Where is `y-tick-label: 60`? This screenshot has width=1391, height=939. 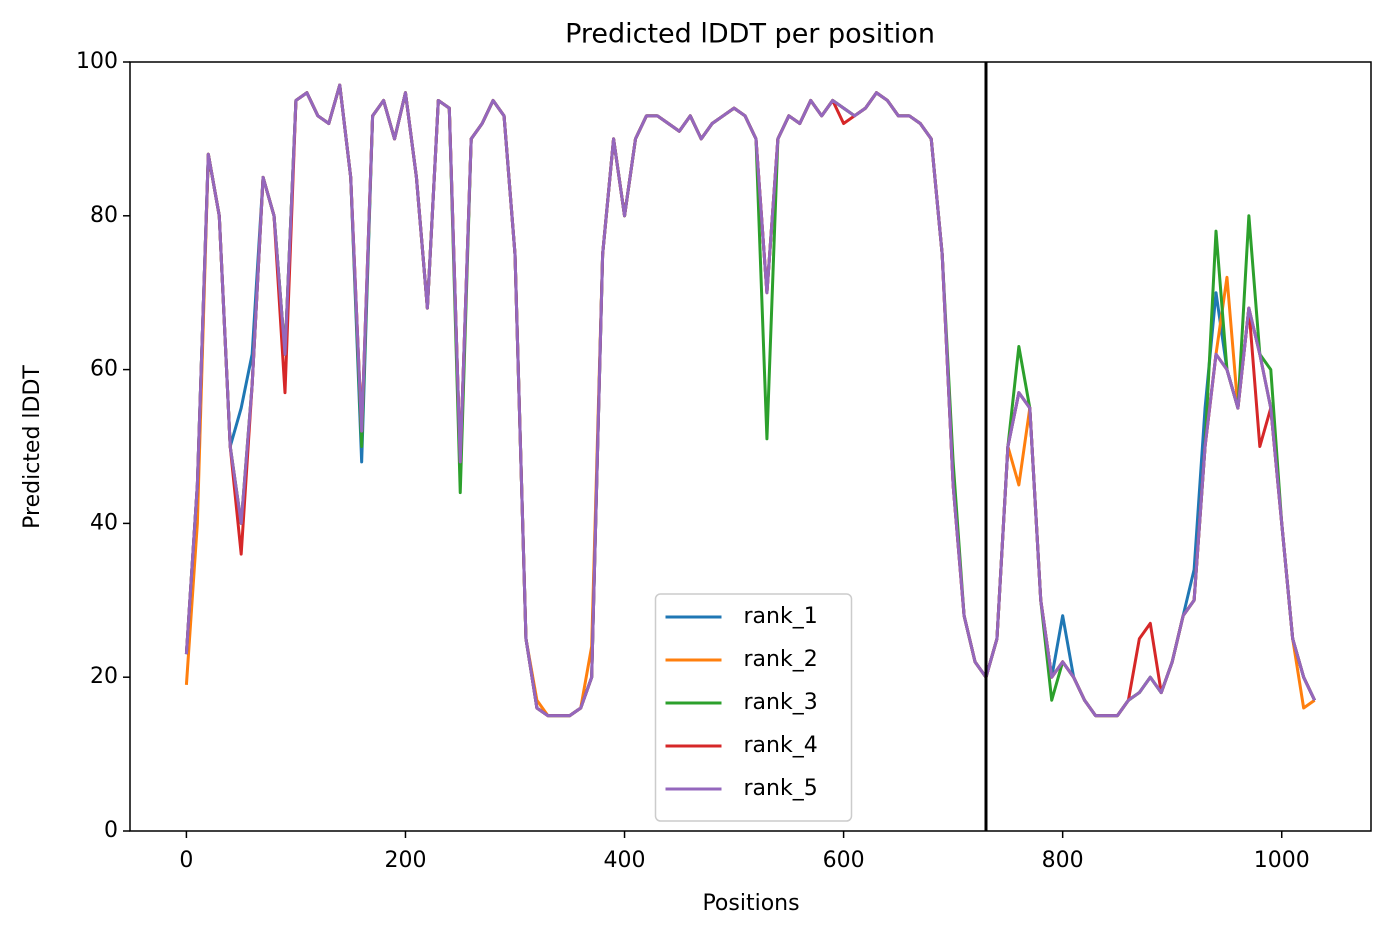
y-tick-label: 60 is located at coordinates (104, 369).